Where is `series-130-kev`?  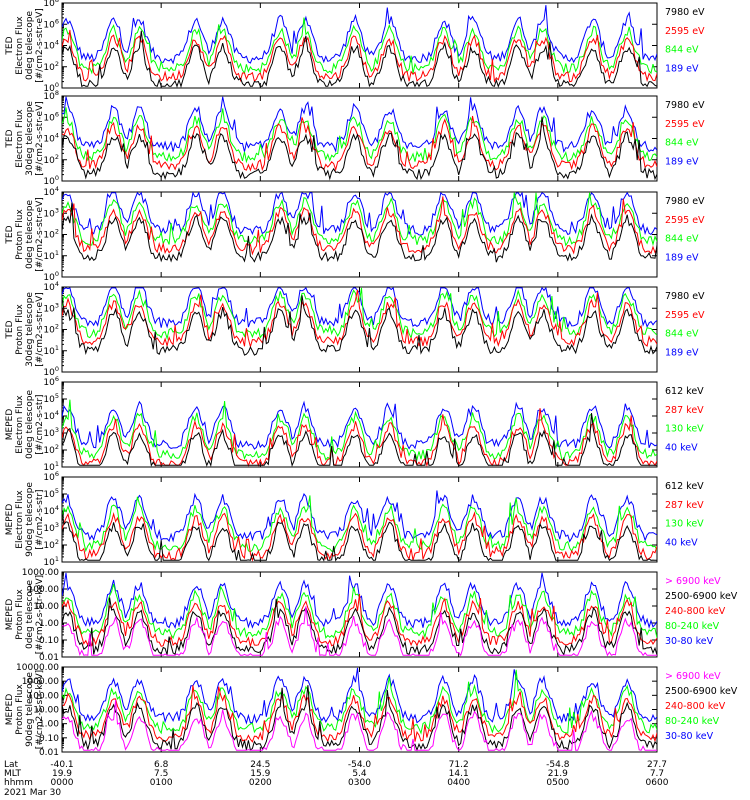
series-130-kev is located at coordinates (359, 524).